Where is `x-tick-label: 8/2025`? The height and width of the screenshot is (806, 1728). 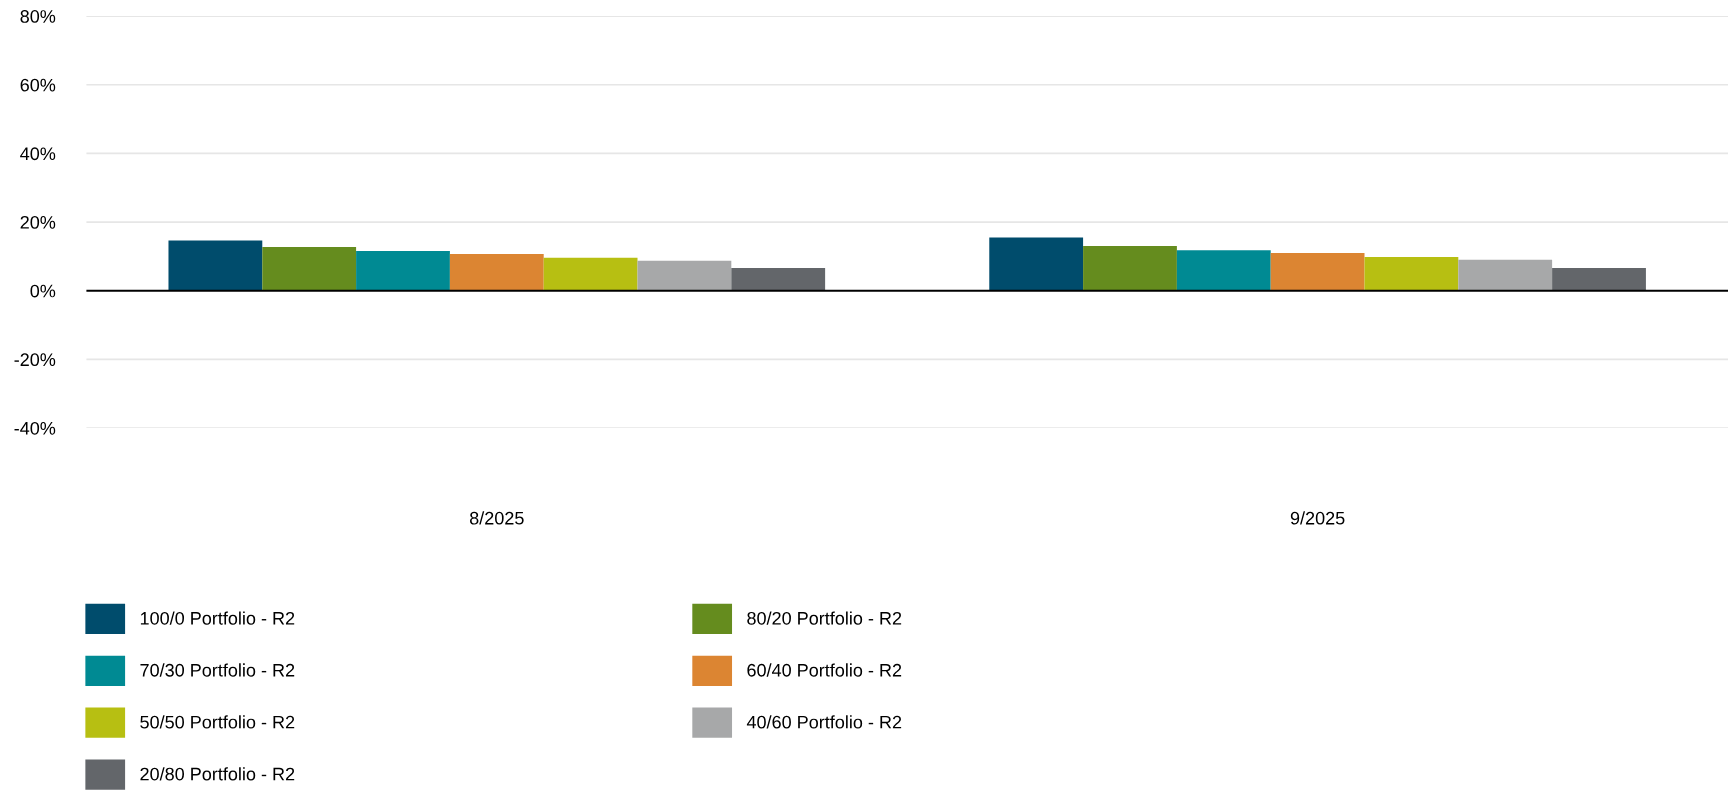
x-tick-label: 8/2025 is located at coordinates (496, 518).